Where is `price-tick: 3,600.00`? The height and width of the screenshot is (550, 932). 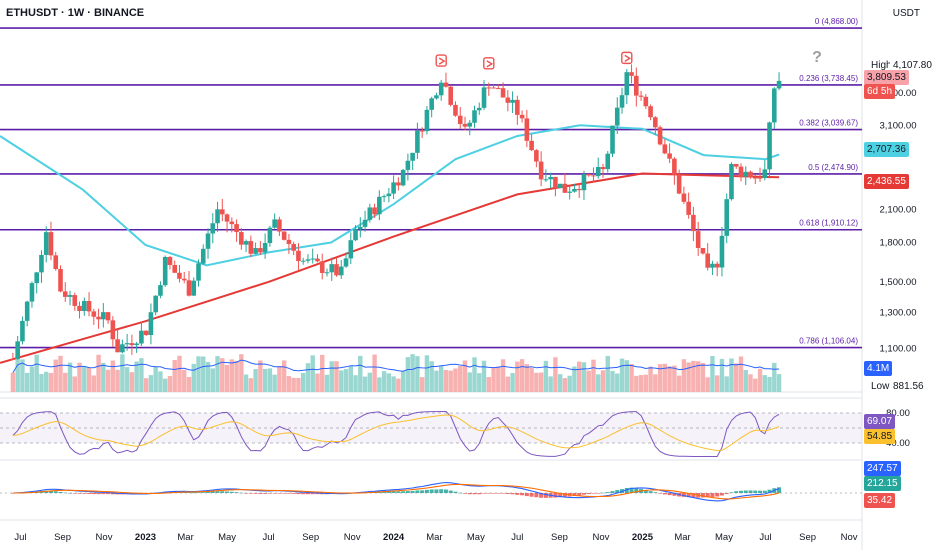 price-tick: 3,600.00 is located at coordinates (898, 93).